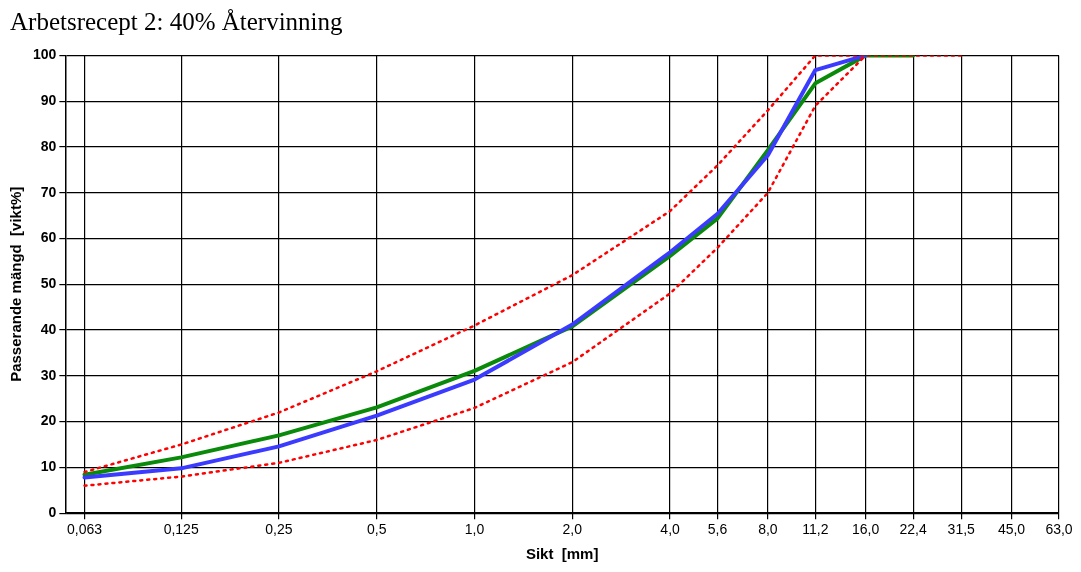 The image size is (1081, 572). Describe the element at coordinates (913, 529) in the screenshot. I see `x-tick-label: 22,4` at that location.